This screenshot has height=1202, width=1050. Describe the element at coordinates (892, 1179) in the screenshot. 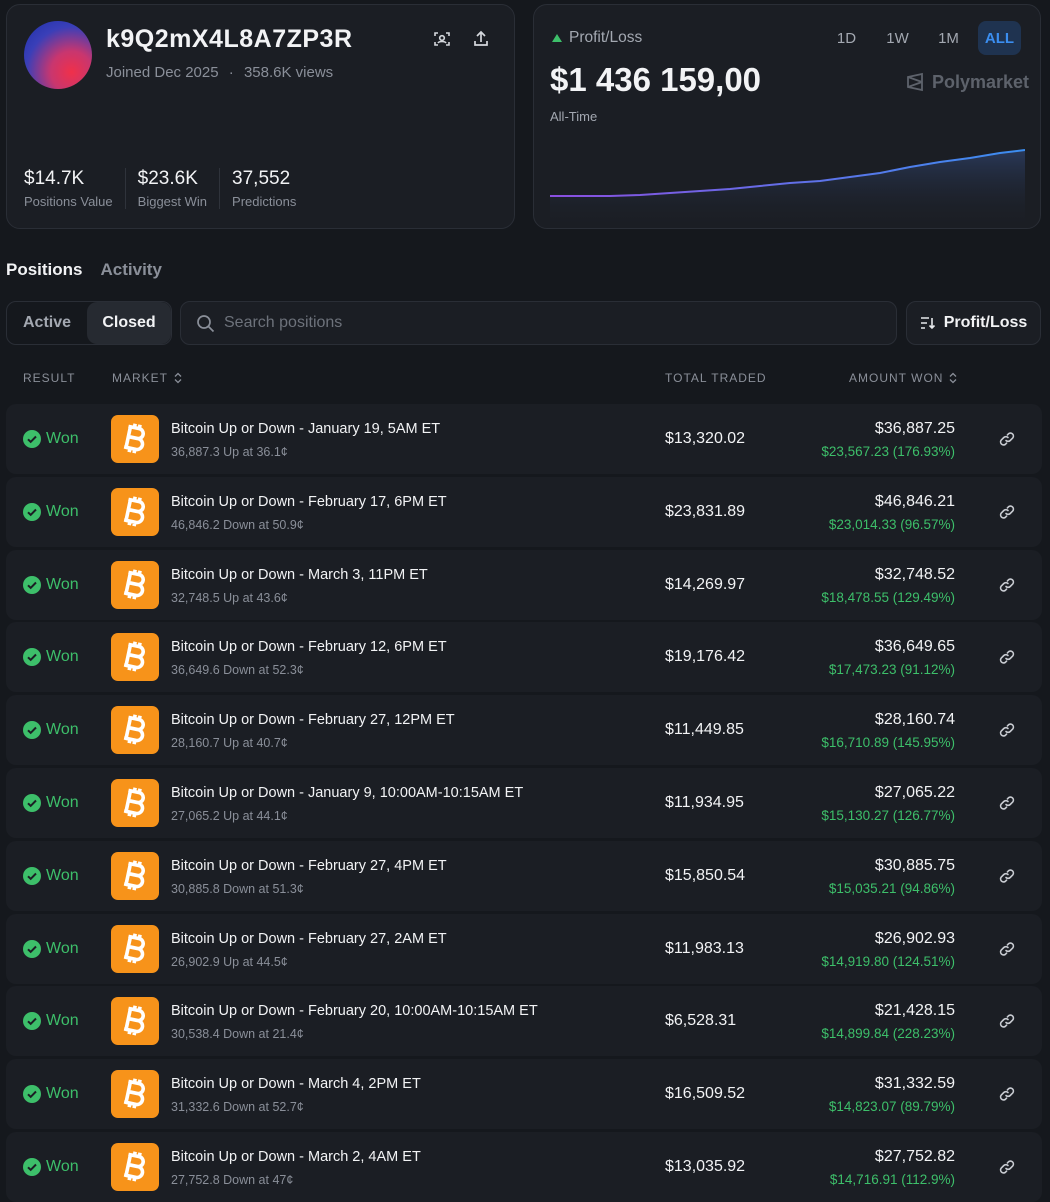

I see `profit: $14,716.91 (112.9%)` at that location.